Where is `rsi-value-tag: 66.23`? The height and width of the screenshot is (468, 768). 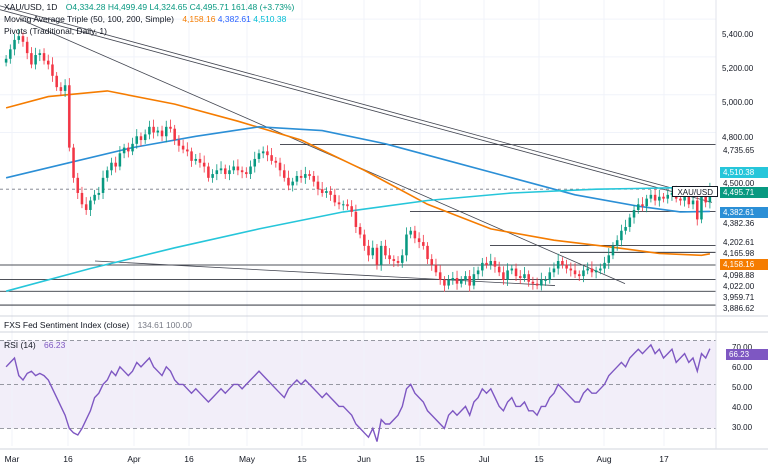
rsi-value-tag: 66.23 is located at coordinates (747, 354).